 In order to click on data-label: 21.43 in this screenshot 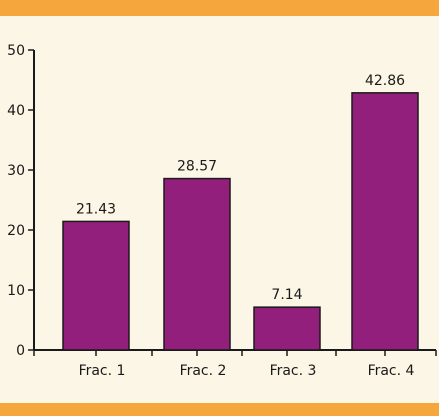, I will do `click(96, 209)`.